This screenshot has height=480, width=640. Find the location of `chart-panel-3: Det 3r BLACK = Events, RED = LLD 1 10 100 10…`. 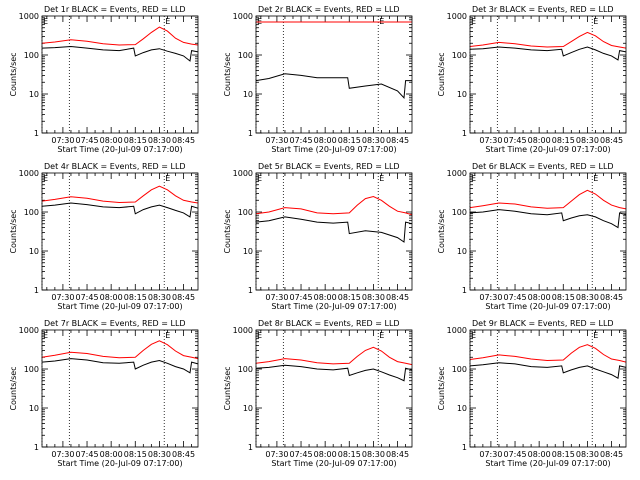

chart-panel-3: Det 3r BLACK = Events, RED = LLD 1 10 100 10… is located at coordinates (532, 79).